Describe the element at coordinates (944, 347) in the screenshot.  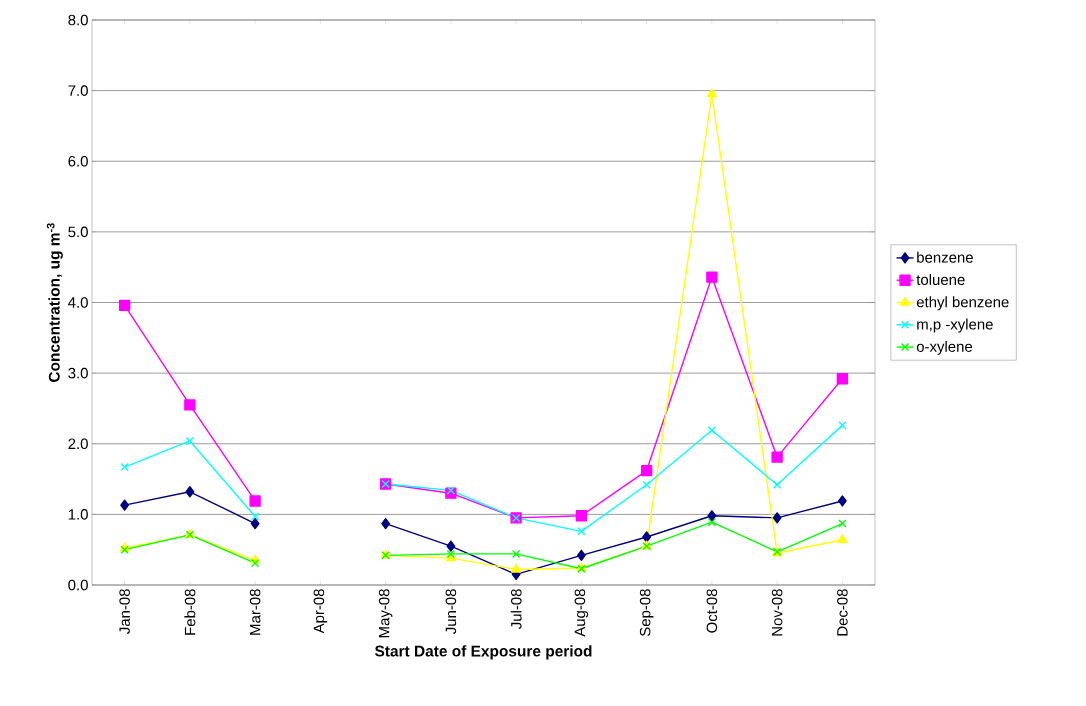
I see `legend-label: o-xylene` at that location.